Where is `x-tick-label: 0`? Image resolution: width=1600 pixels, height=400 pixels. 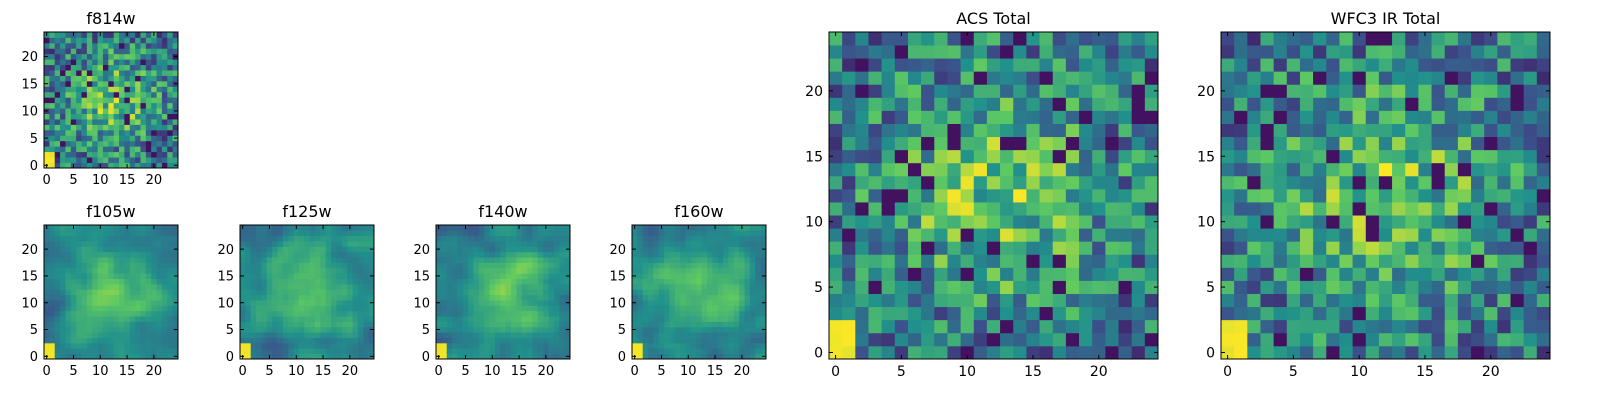
x-tick-label: 0 is located at coordinates (635, 371).